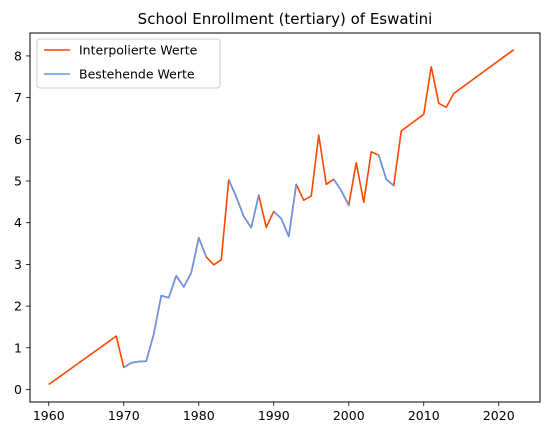 The image size is (552, 435). What do you see at coordinates (18, 347) in the screenshot?
I see `y-tick-label: 1` at bounding box center [18, 347].